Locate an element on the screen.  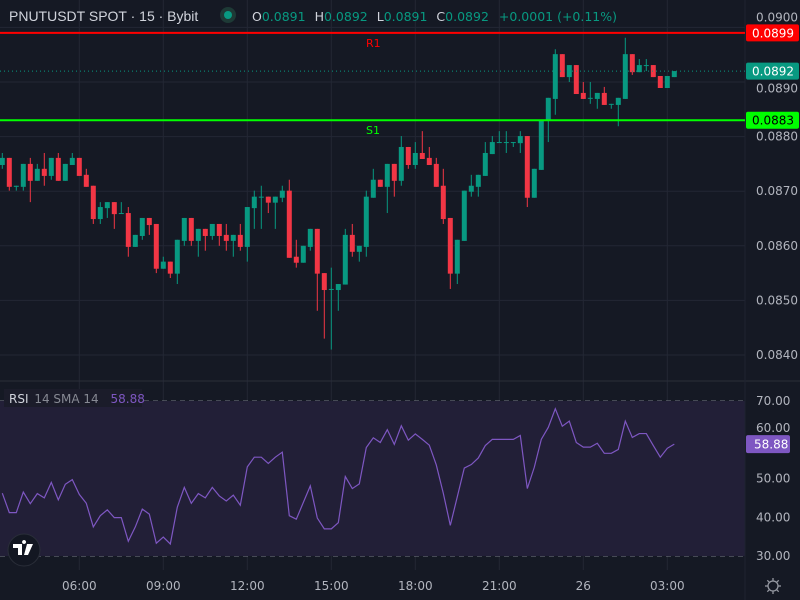
rsi-tick-label: 60.00 is located at coordinates (773, 428).